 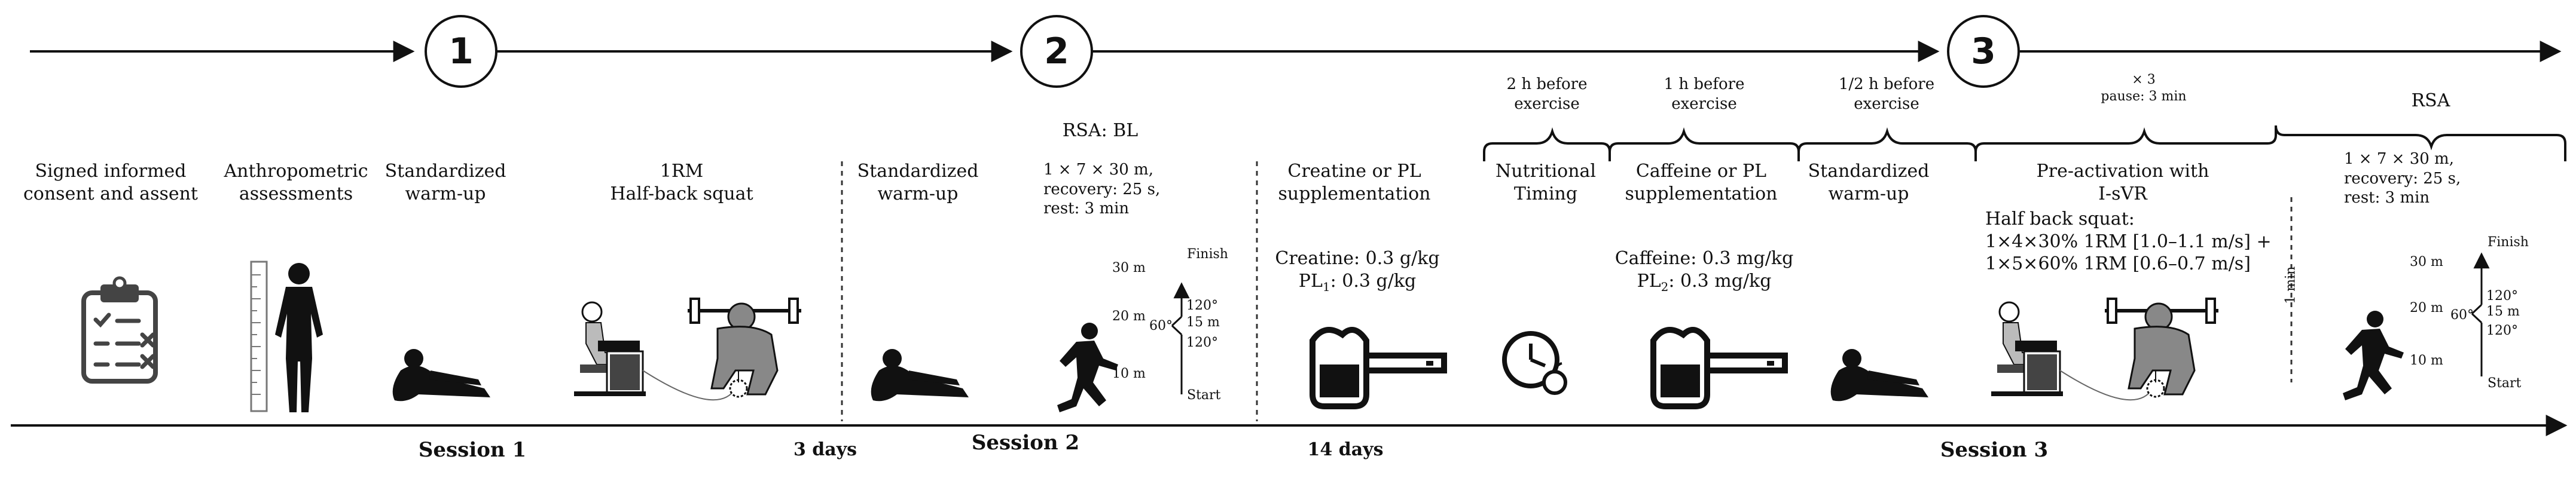 I want to click on warmup-label-session2: Standardized warm-up, so click(x=918, y=182).